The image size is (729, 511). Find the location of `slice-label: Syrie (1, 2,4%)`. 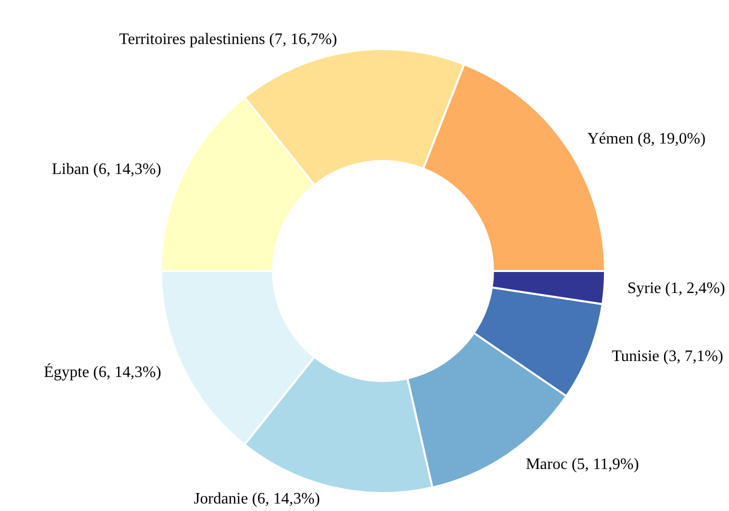

slice-label: Syrie (1, 2,4%) is located at coordinates (676, 288).